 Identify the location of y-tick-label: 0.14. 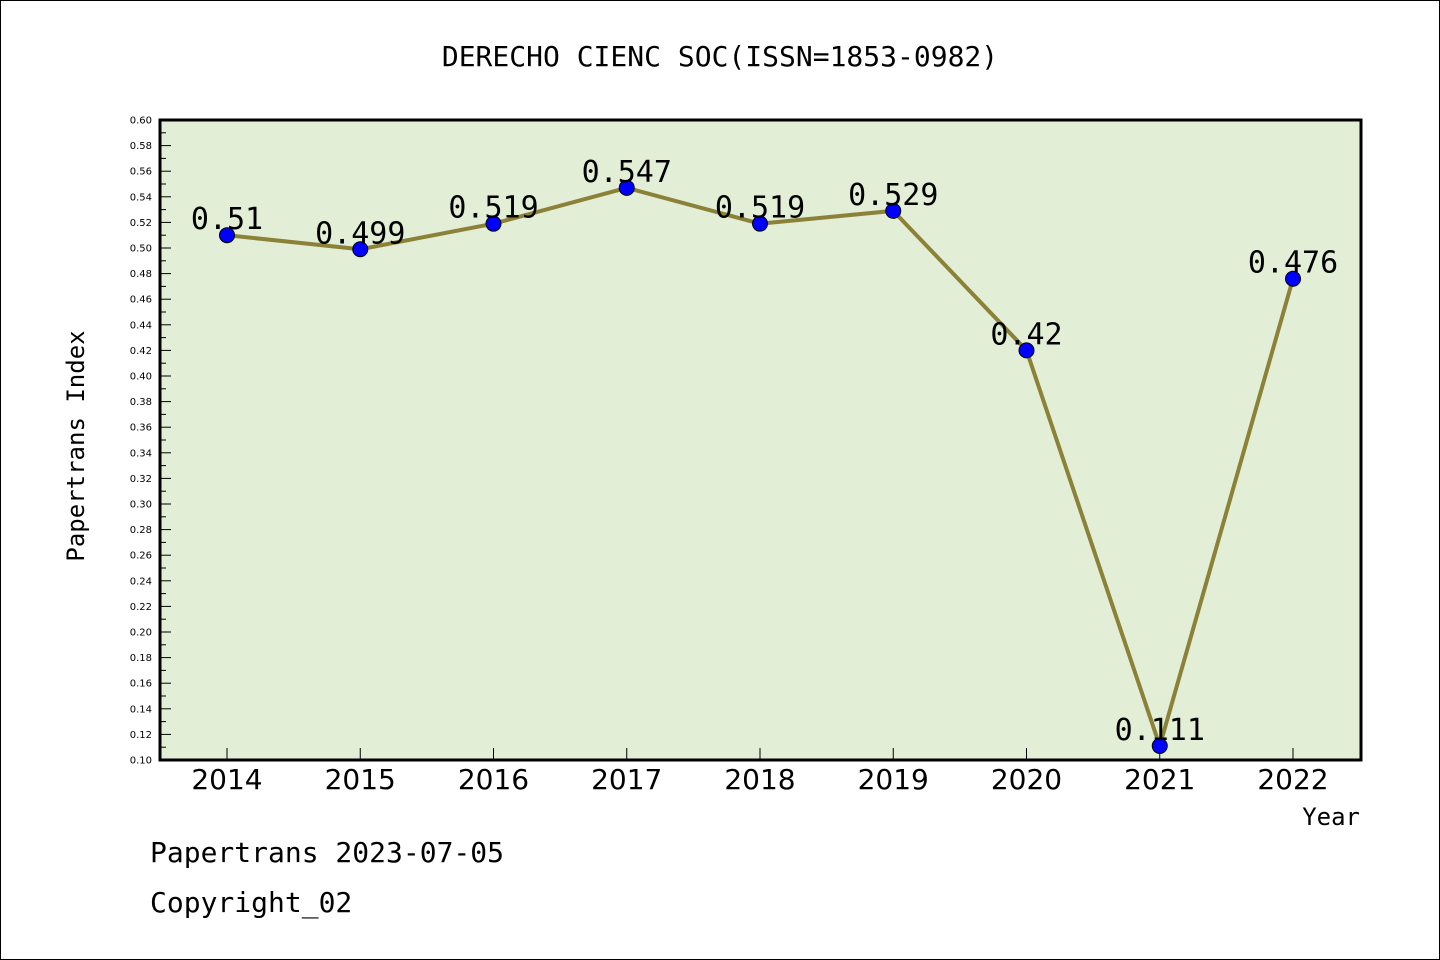
(141, 709).